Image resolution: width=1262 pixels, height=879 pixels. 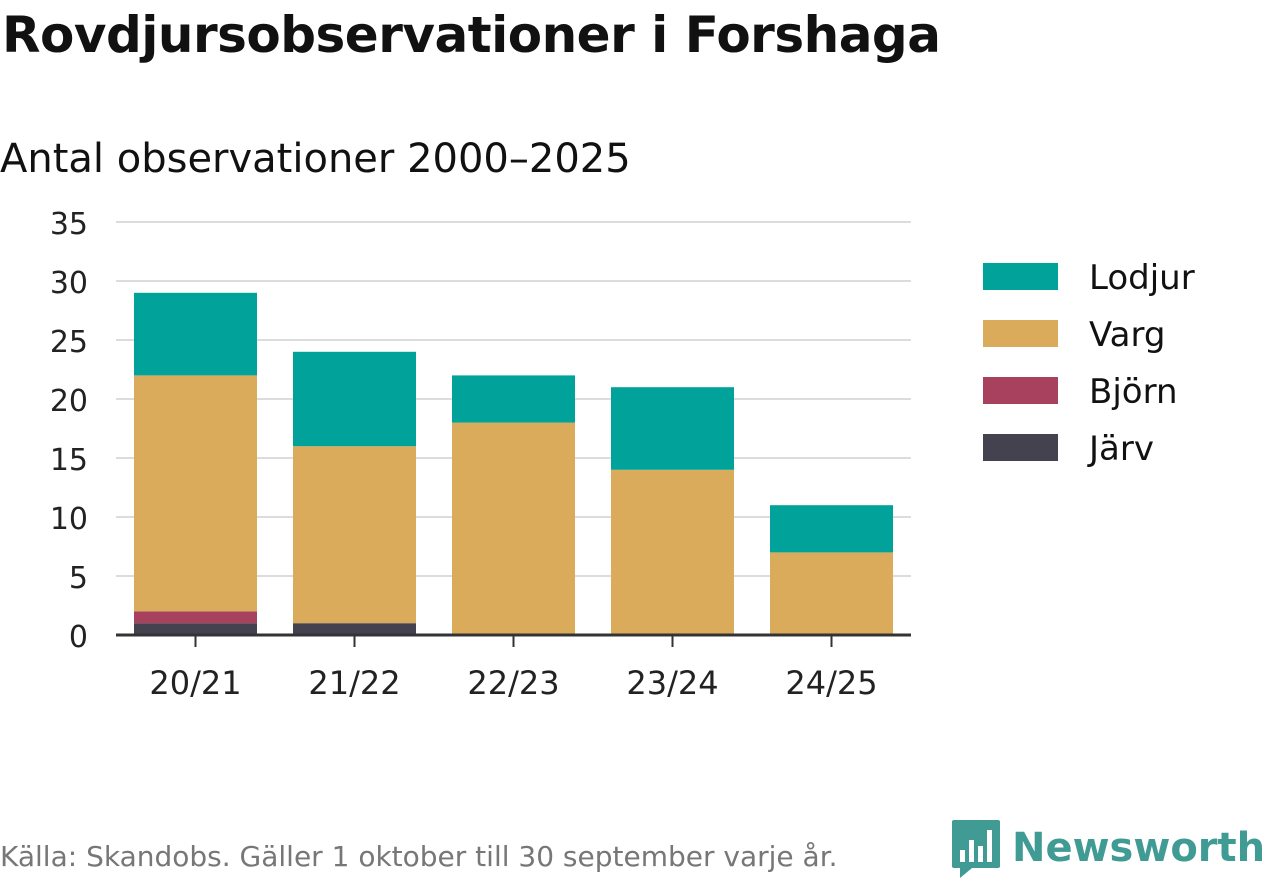 I want to click on x-axis-labels: 20/21 21/22 22/23 23/24 24/25, so click(x=513, y=683).